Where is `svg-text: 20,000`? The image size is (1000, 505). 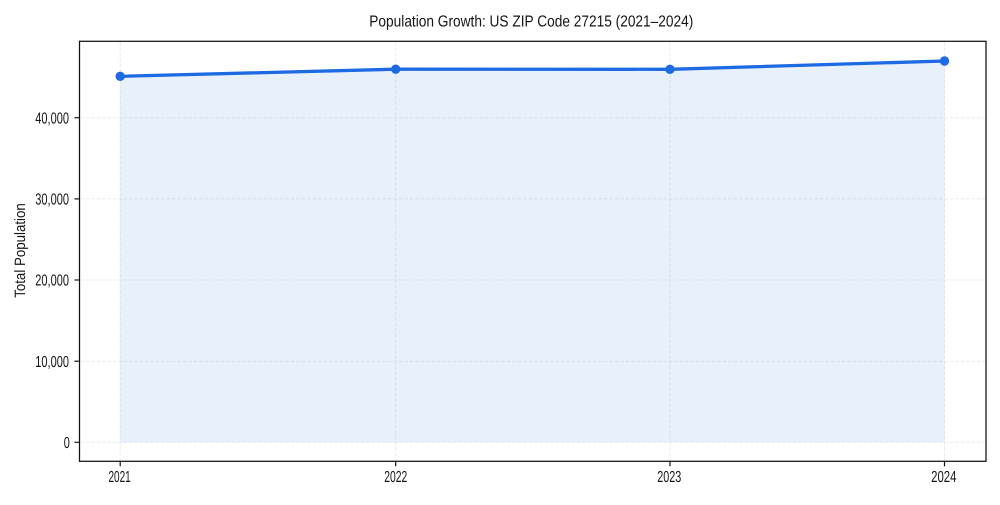
svg-text: 20,000 is located at coordinates (52, 281).